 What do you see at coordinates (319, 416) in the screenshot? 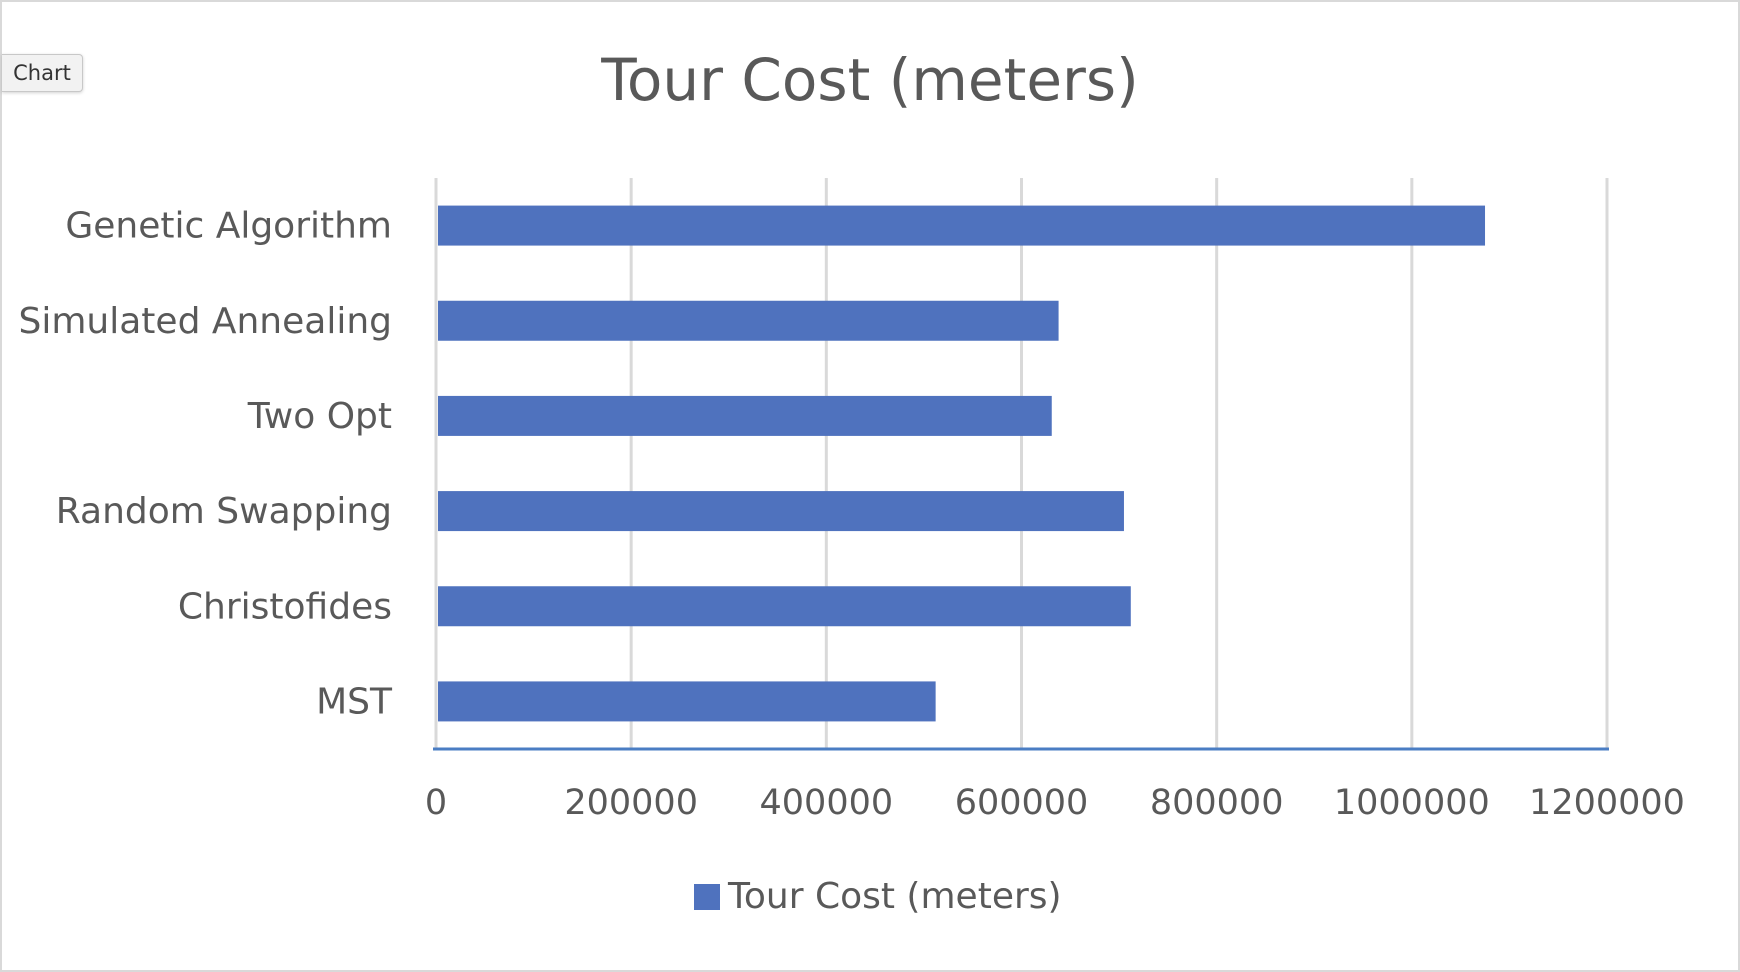
I see `category-label: Two Opt` at bounding box center [319, 416].